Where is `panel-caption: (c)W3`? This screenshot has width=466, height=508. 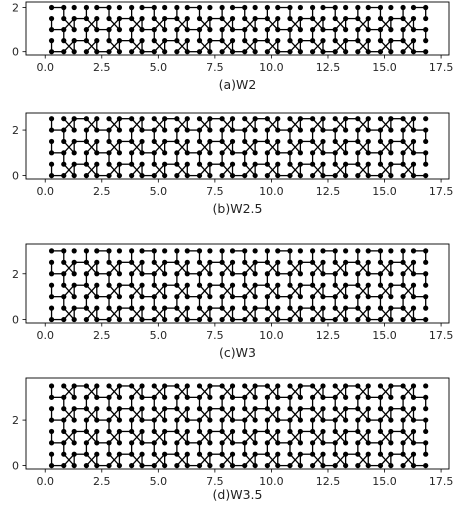
panel-caption: (c)W3 is located at coordinates (237, 352).